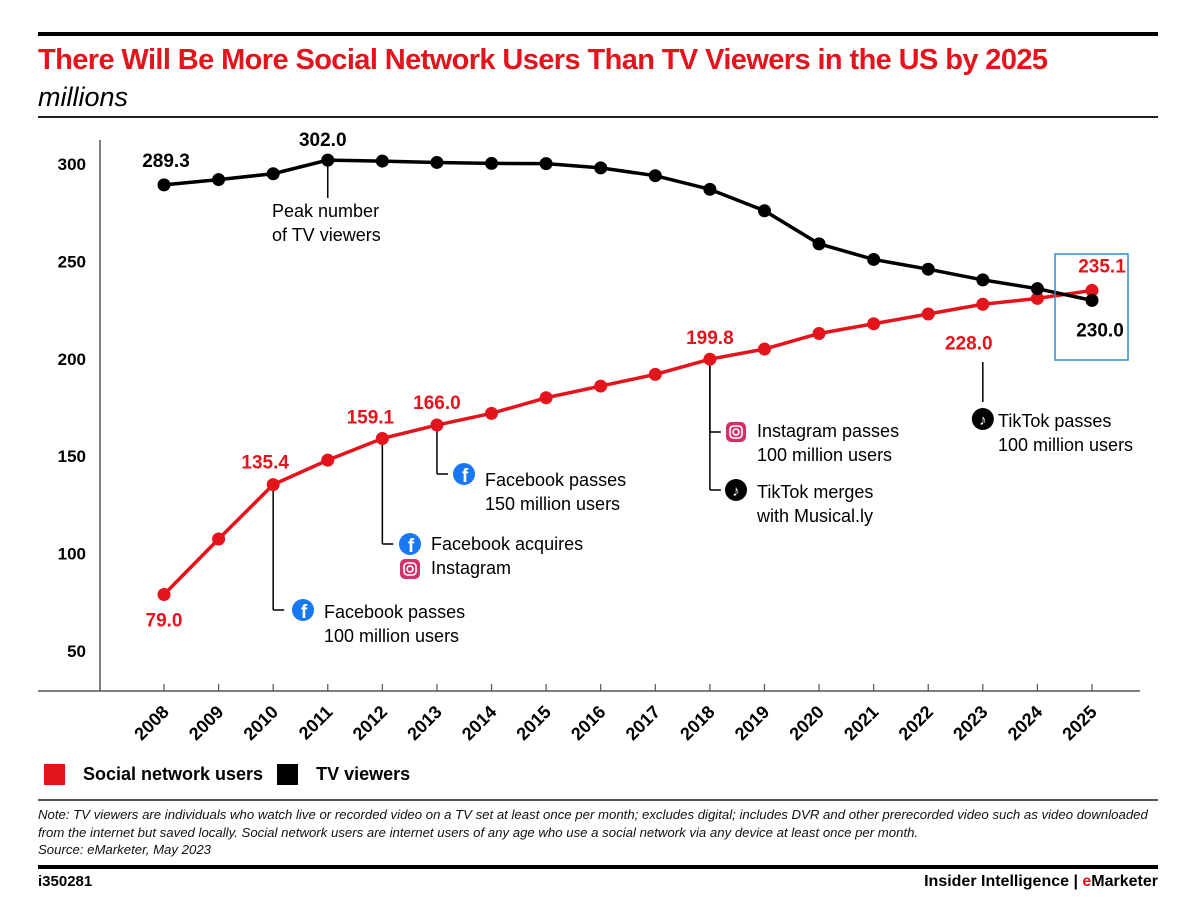 This screenshot has height=924, width=1200. Describe the element at coordinates (598, 867) in the screenshot. I see `bottom-rule` at that location.